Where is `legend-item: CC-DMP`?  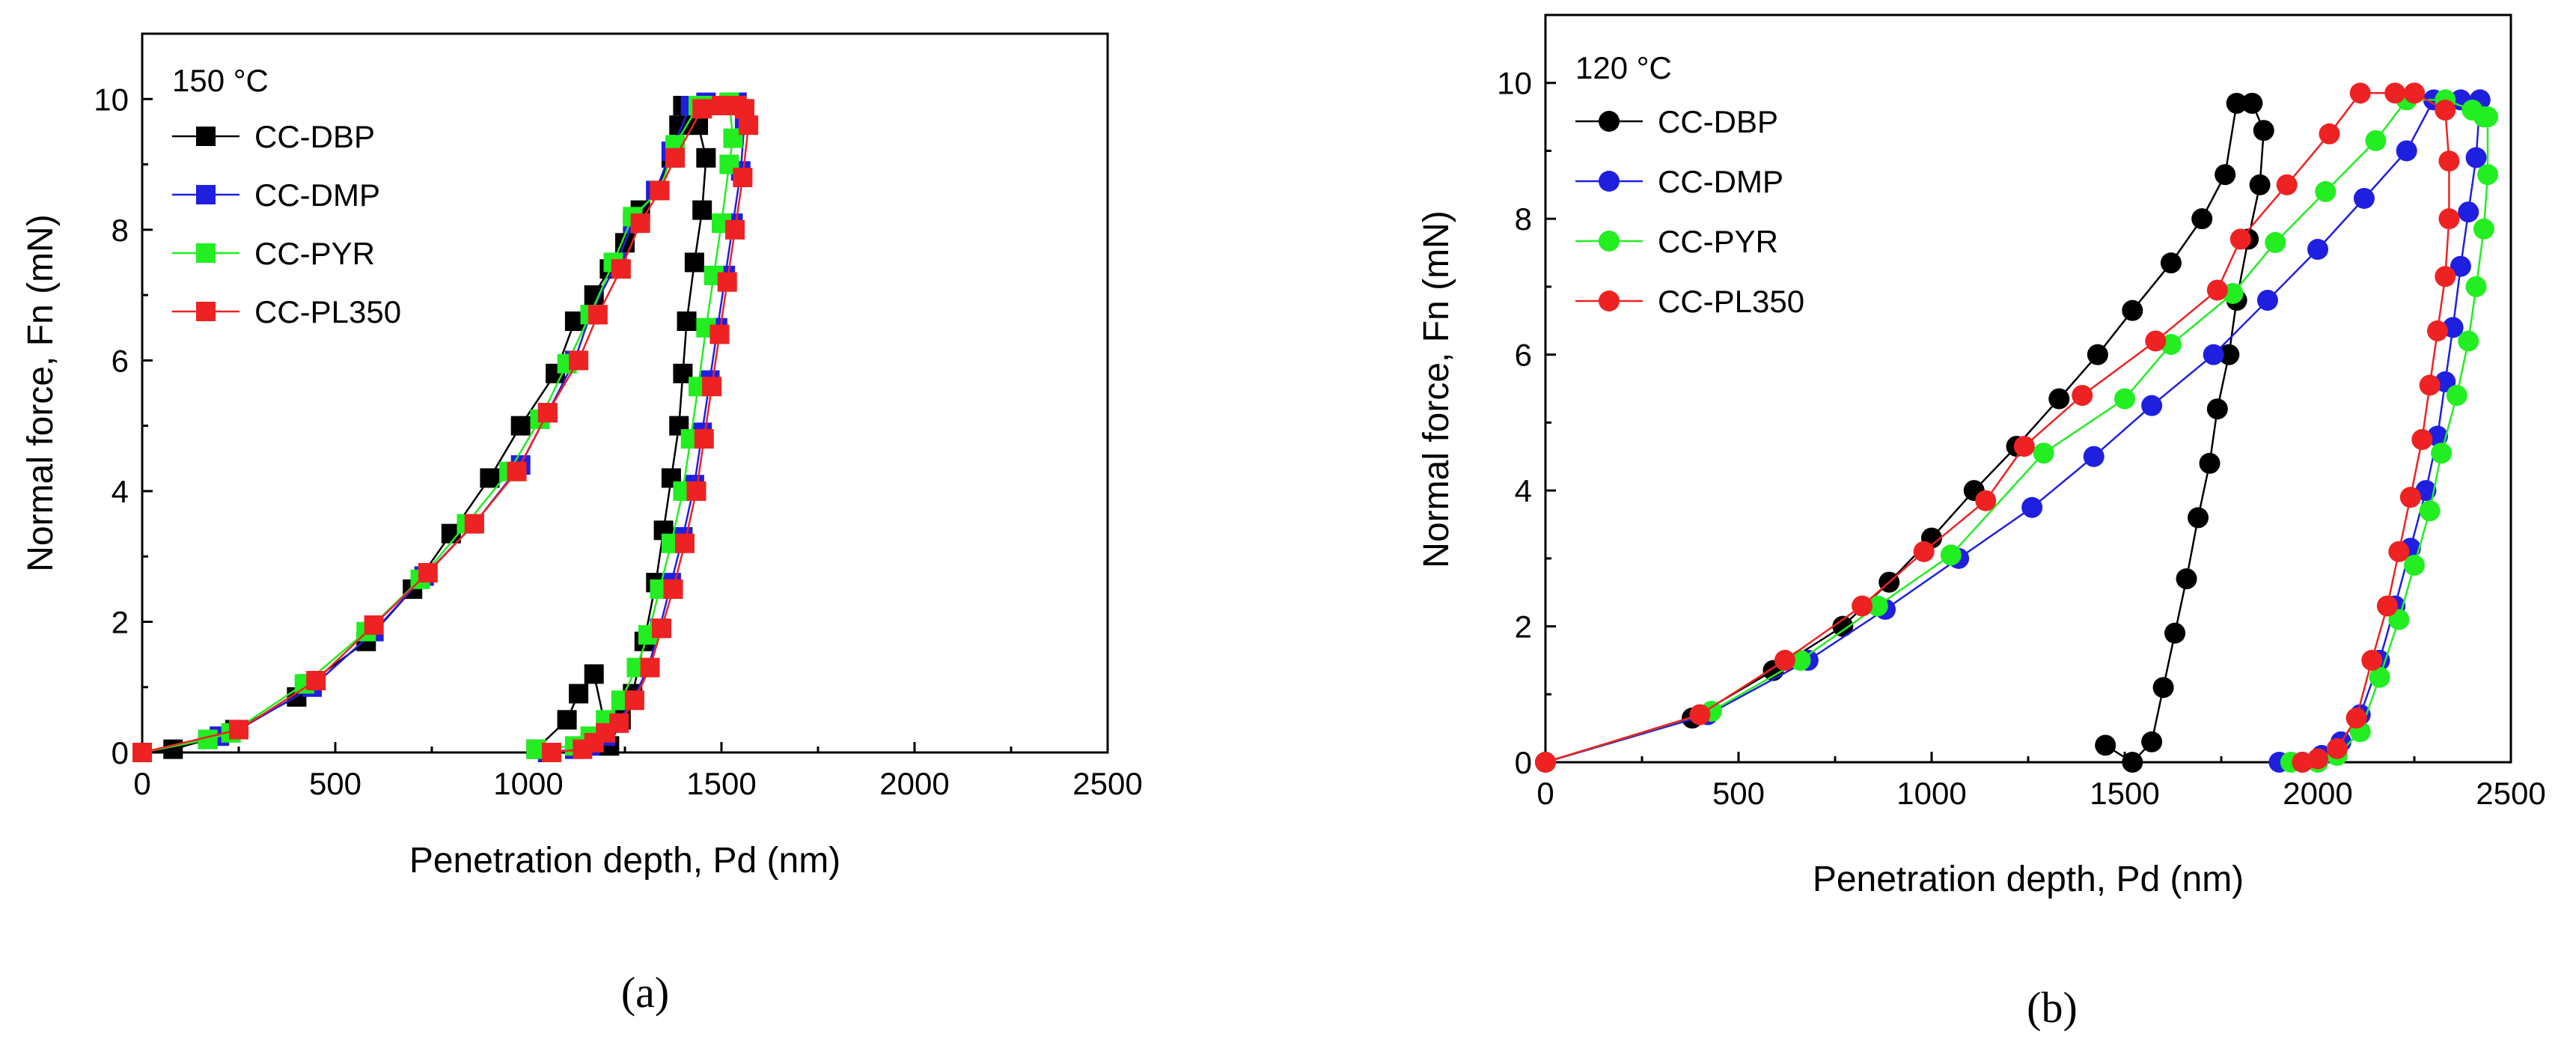
legend-item: CC-DMP is located at coordinates (276, 195).